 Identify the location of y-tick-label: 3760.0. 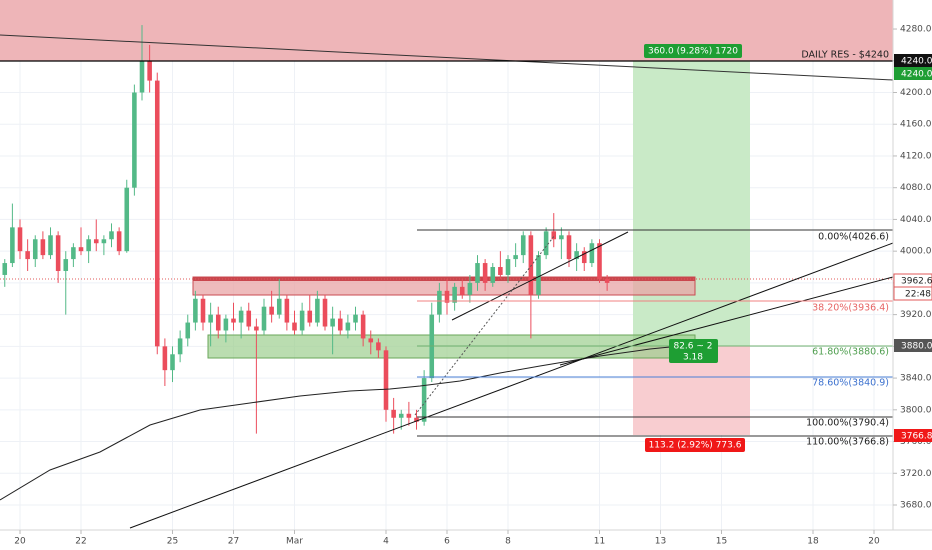
(916, 442).